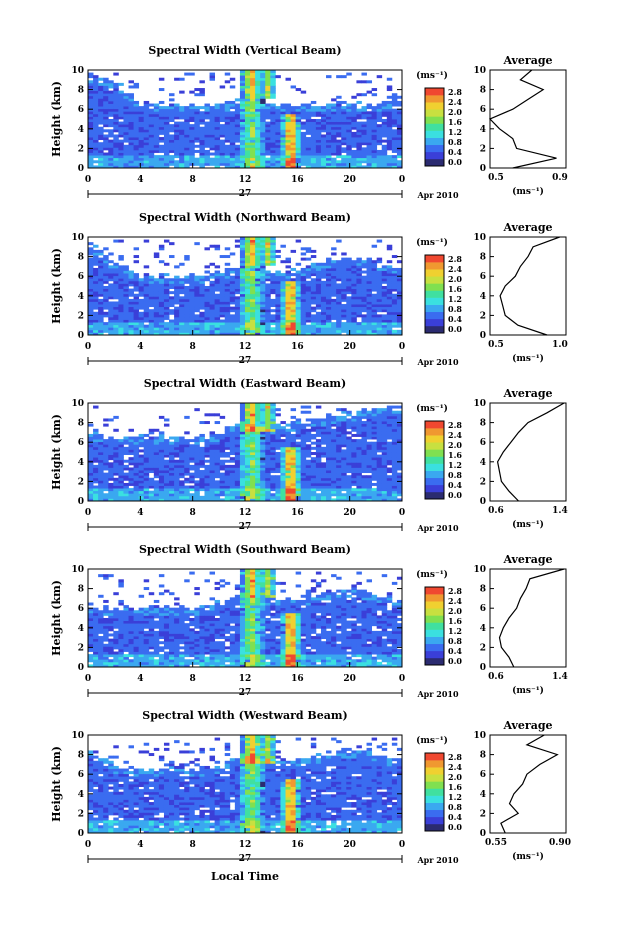 The width and height of the screenshot is (624, 933). I want to click on x-tick-label: 16, so click(297, 347).